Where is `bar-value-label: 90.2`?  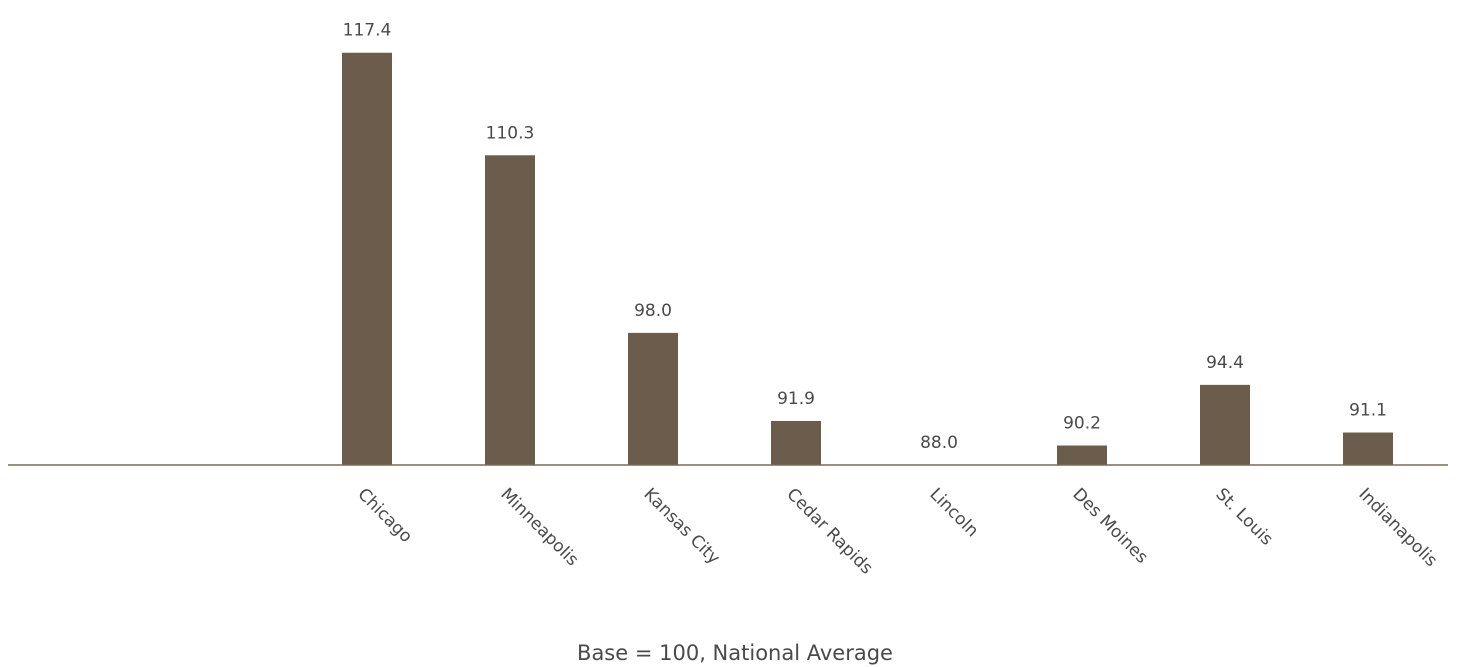 bar-value-label: 90.2 is located at coordinates (1082, 424).